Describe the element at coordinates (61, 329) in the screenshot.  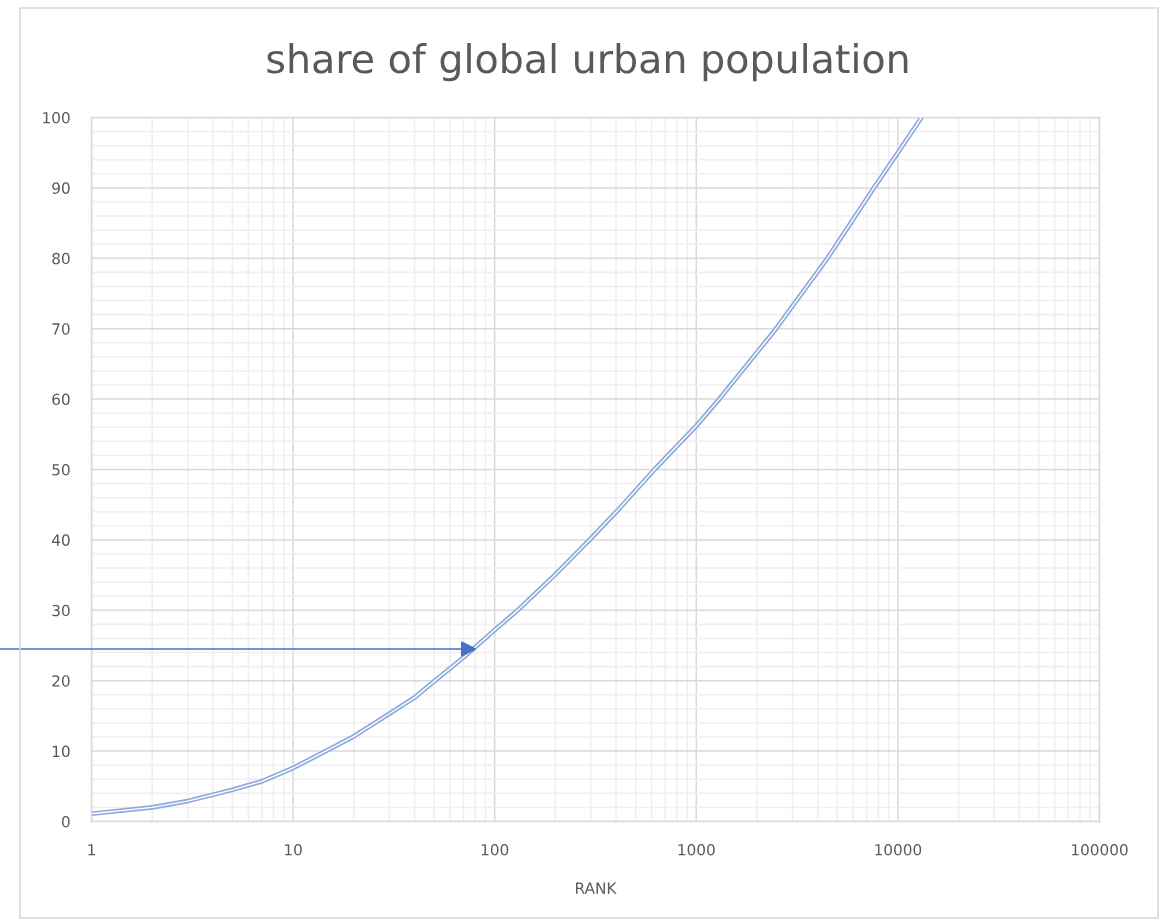
I see `y-tick-label: 70` at that location.